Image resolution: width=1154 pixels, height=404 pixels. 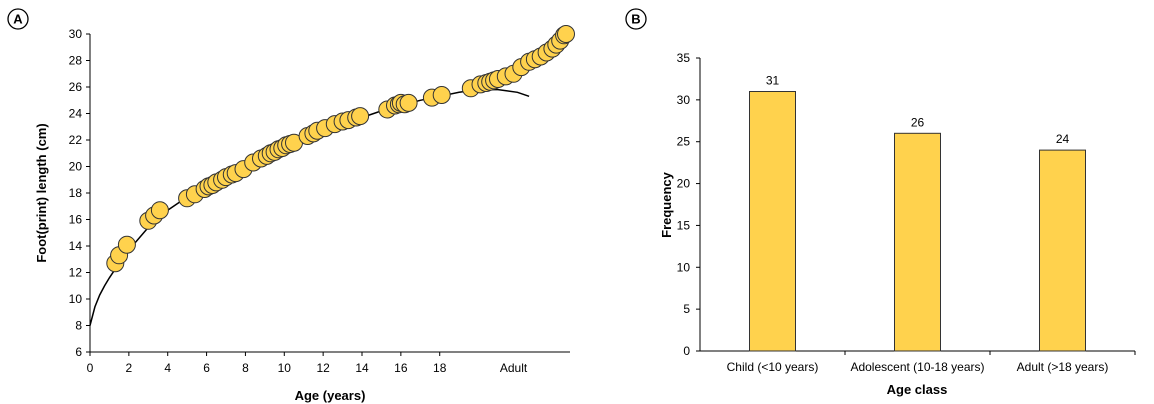 I want to click on panel-a-y-tick-label: 16, so click(x=76, y=220).